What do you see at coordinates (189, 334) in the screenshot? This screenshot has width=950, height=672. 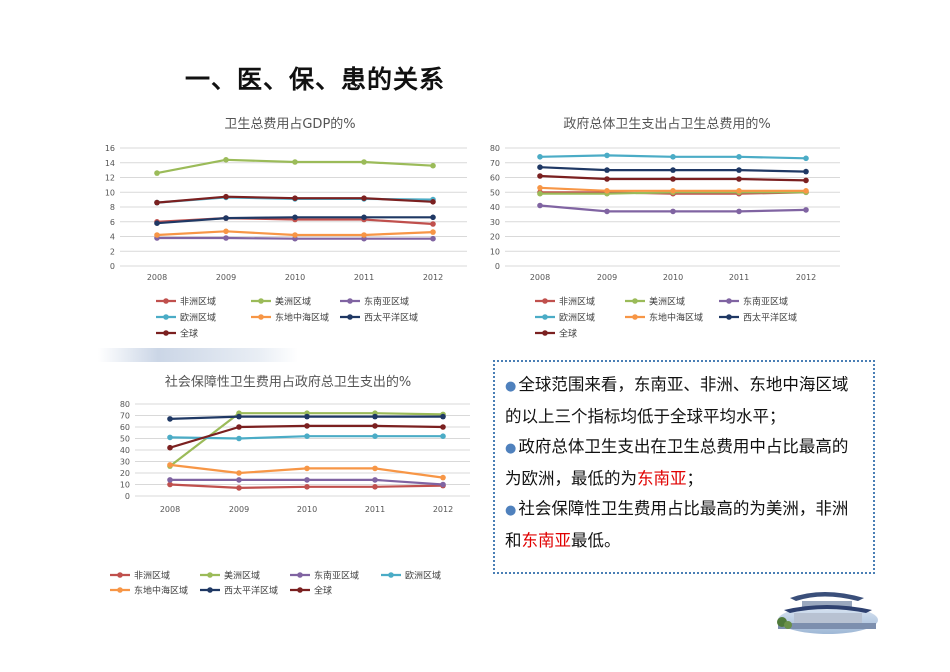 I see `chart-1-legend-label: 全球` at bounding box center [189, 334].